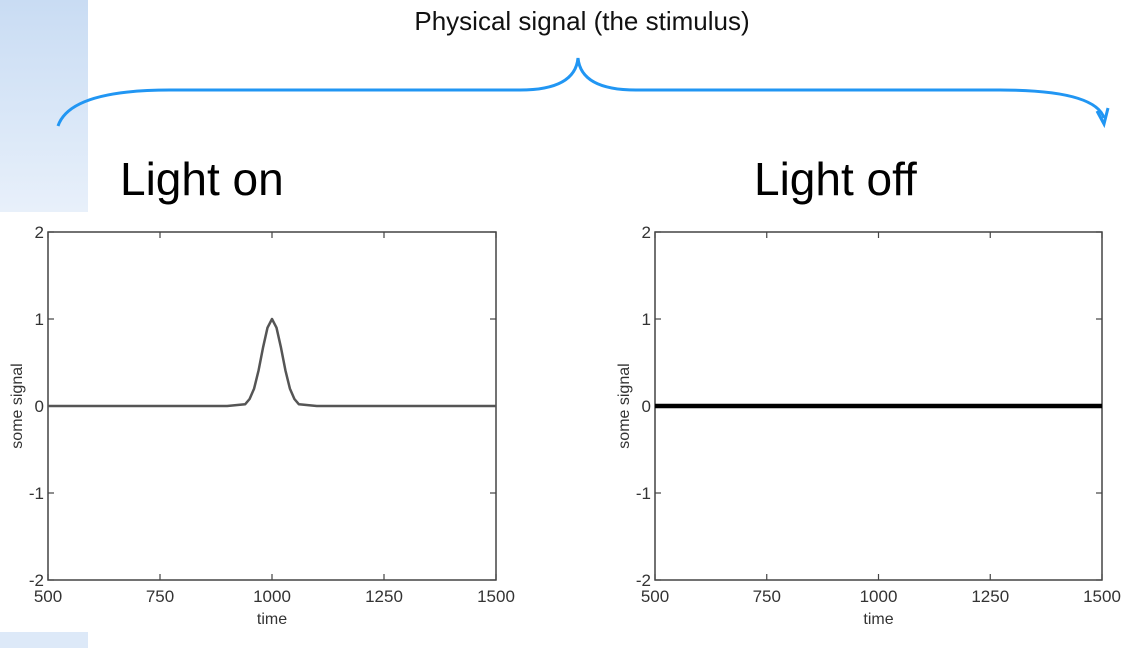 This screenshot has height=648, width=1138. Describe the element at coordinates (1102, 118) in the screenshot. I see `curly-brace-arrowhead` at that location.